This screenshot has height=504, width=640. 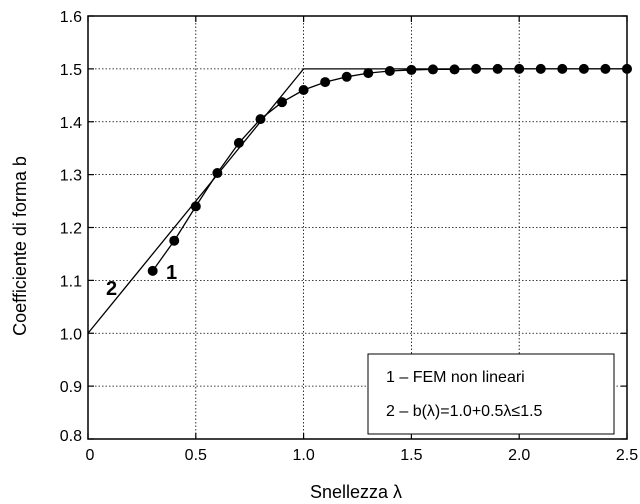 What do you see at coordinates (71, 387) in the screenshot?
I see `y-tick-label: 0.9` at bounding box center [71, 387].